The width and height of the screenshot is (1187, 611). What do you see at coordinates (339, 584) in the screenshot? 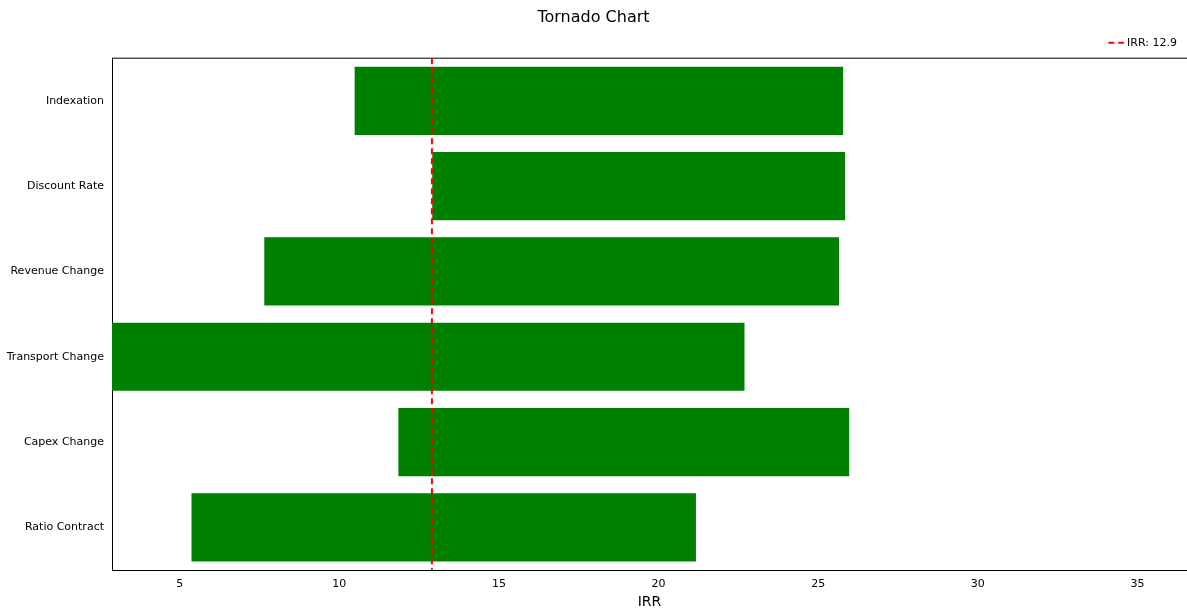
I see `x-tick-label: 10` at bounding box center [339, 584].